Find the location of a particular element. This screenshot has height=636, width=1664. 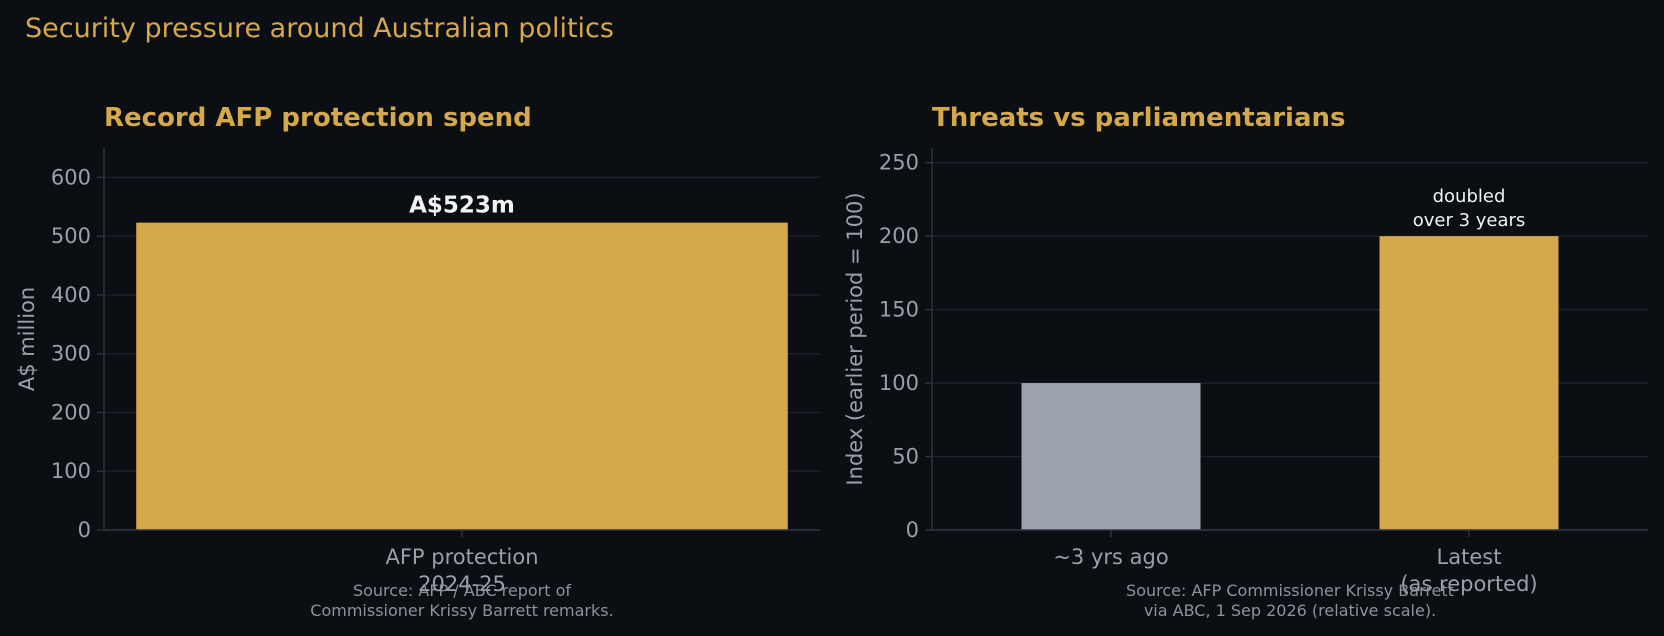

y-tick-label: 300 is located at coordinates (71, 354).